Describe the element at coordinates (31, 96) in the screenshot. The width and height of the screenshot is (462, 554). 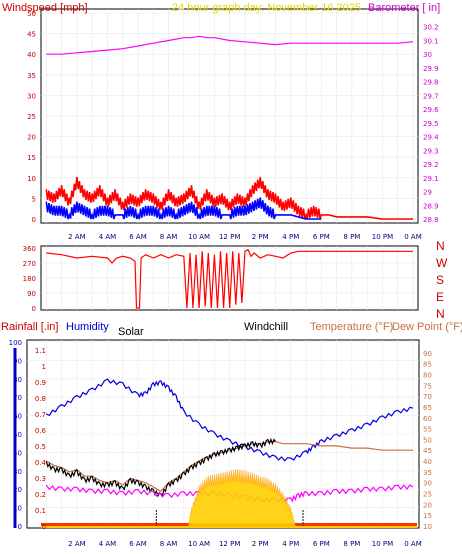
I see `windspeed-tick: 30` at that location.